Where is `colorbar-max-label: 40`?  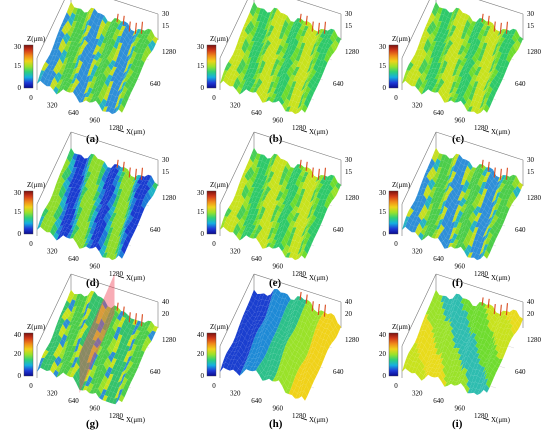
colorbar-max-label: 40 is located at coordinates (201, 335).